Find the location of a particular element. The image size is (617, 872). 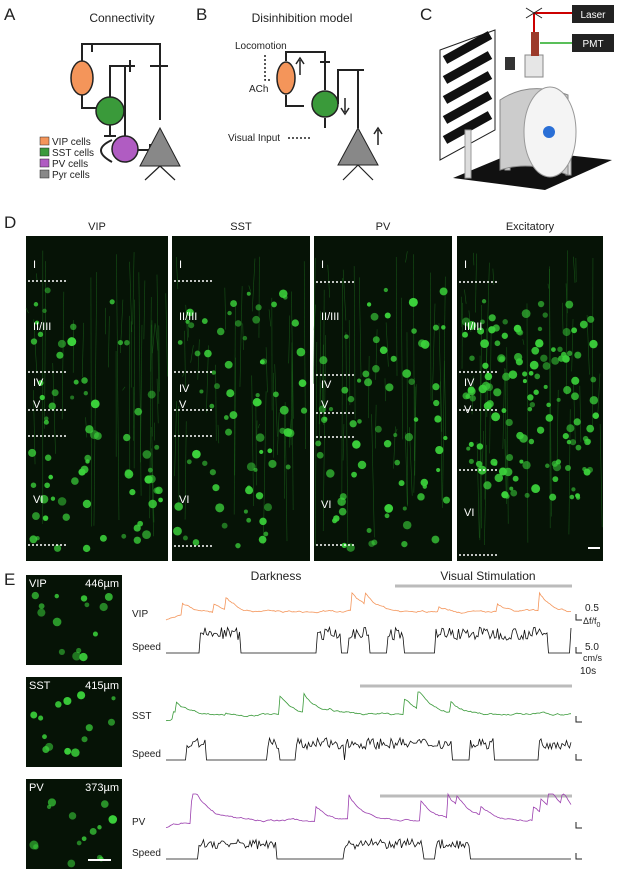

panel-letter: A is located at coordinates (10, 14).